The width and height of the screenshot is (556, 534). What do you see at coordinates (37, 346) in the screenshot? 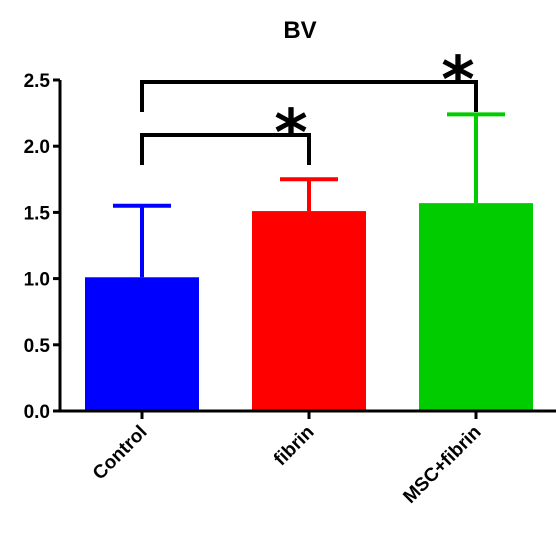
I see `y-tick-label: 0.5` at bounding box center [37, 346].